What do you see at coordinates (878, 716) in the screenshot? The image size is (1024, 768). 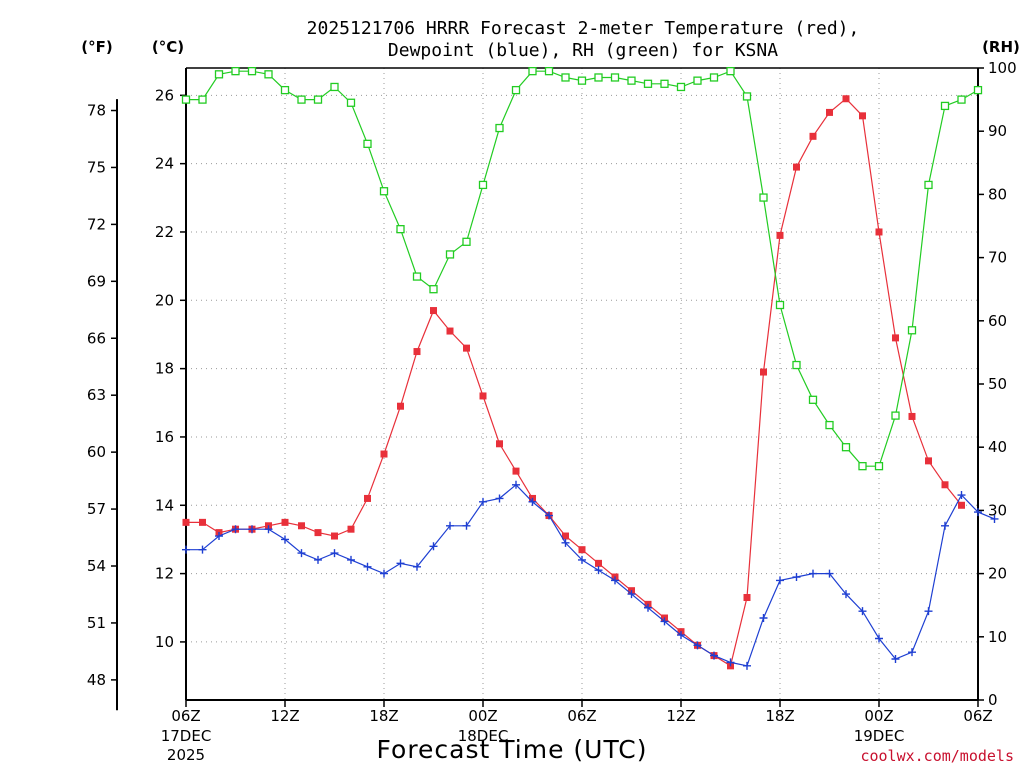 I see `x-tick-label: 00Z` at bounding box center [878, 716].